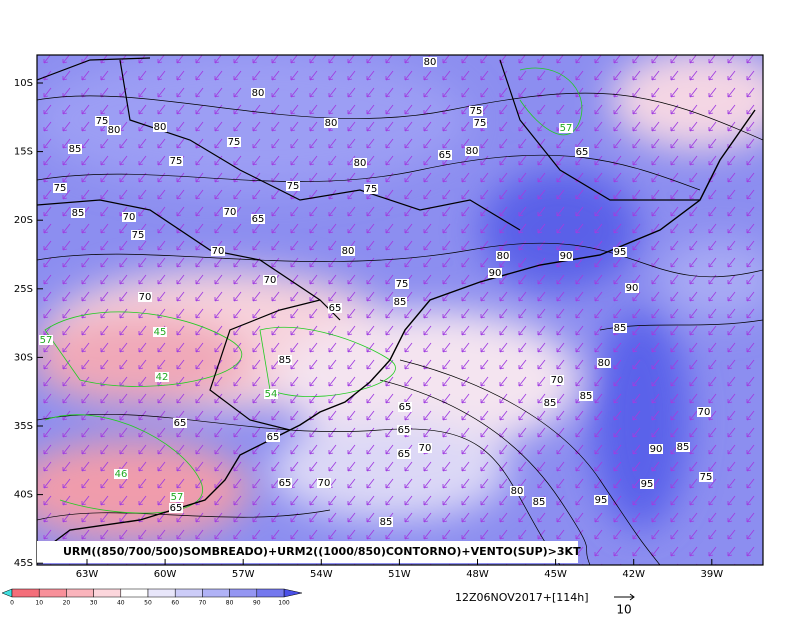 The image size is (800, 622). What do you see at coordinates (121, 603) in the screenshot?
I see `colorbar-label: 40` at bounding box center [121, 603].